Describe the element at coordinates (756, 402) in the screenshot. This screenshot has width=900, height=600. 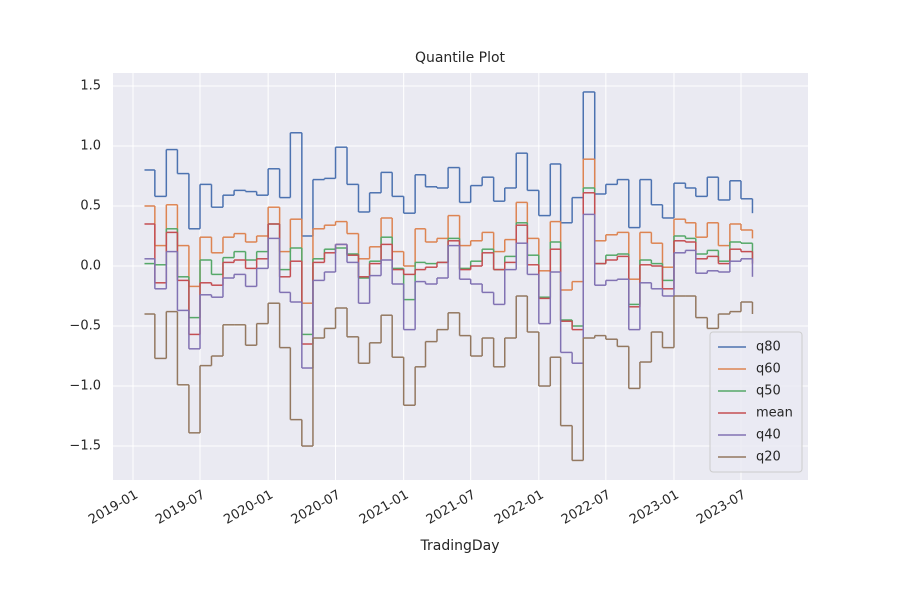
I see `legend-box` at that location.